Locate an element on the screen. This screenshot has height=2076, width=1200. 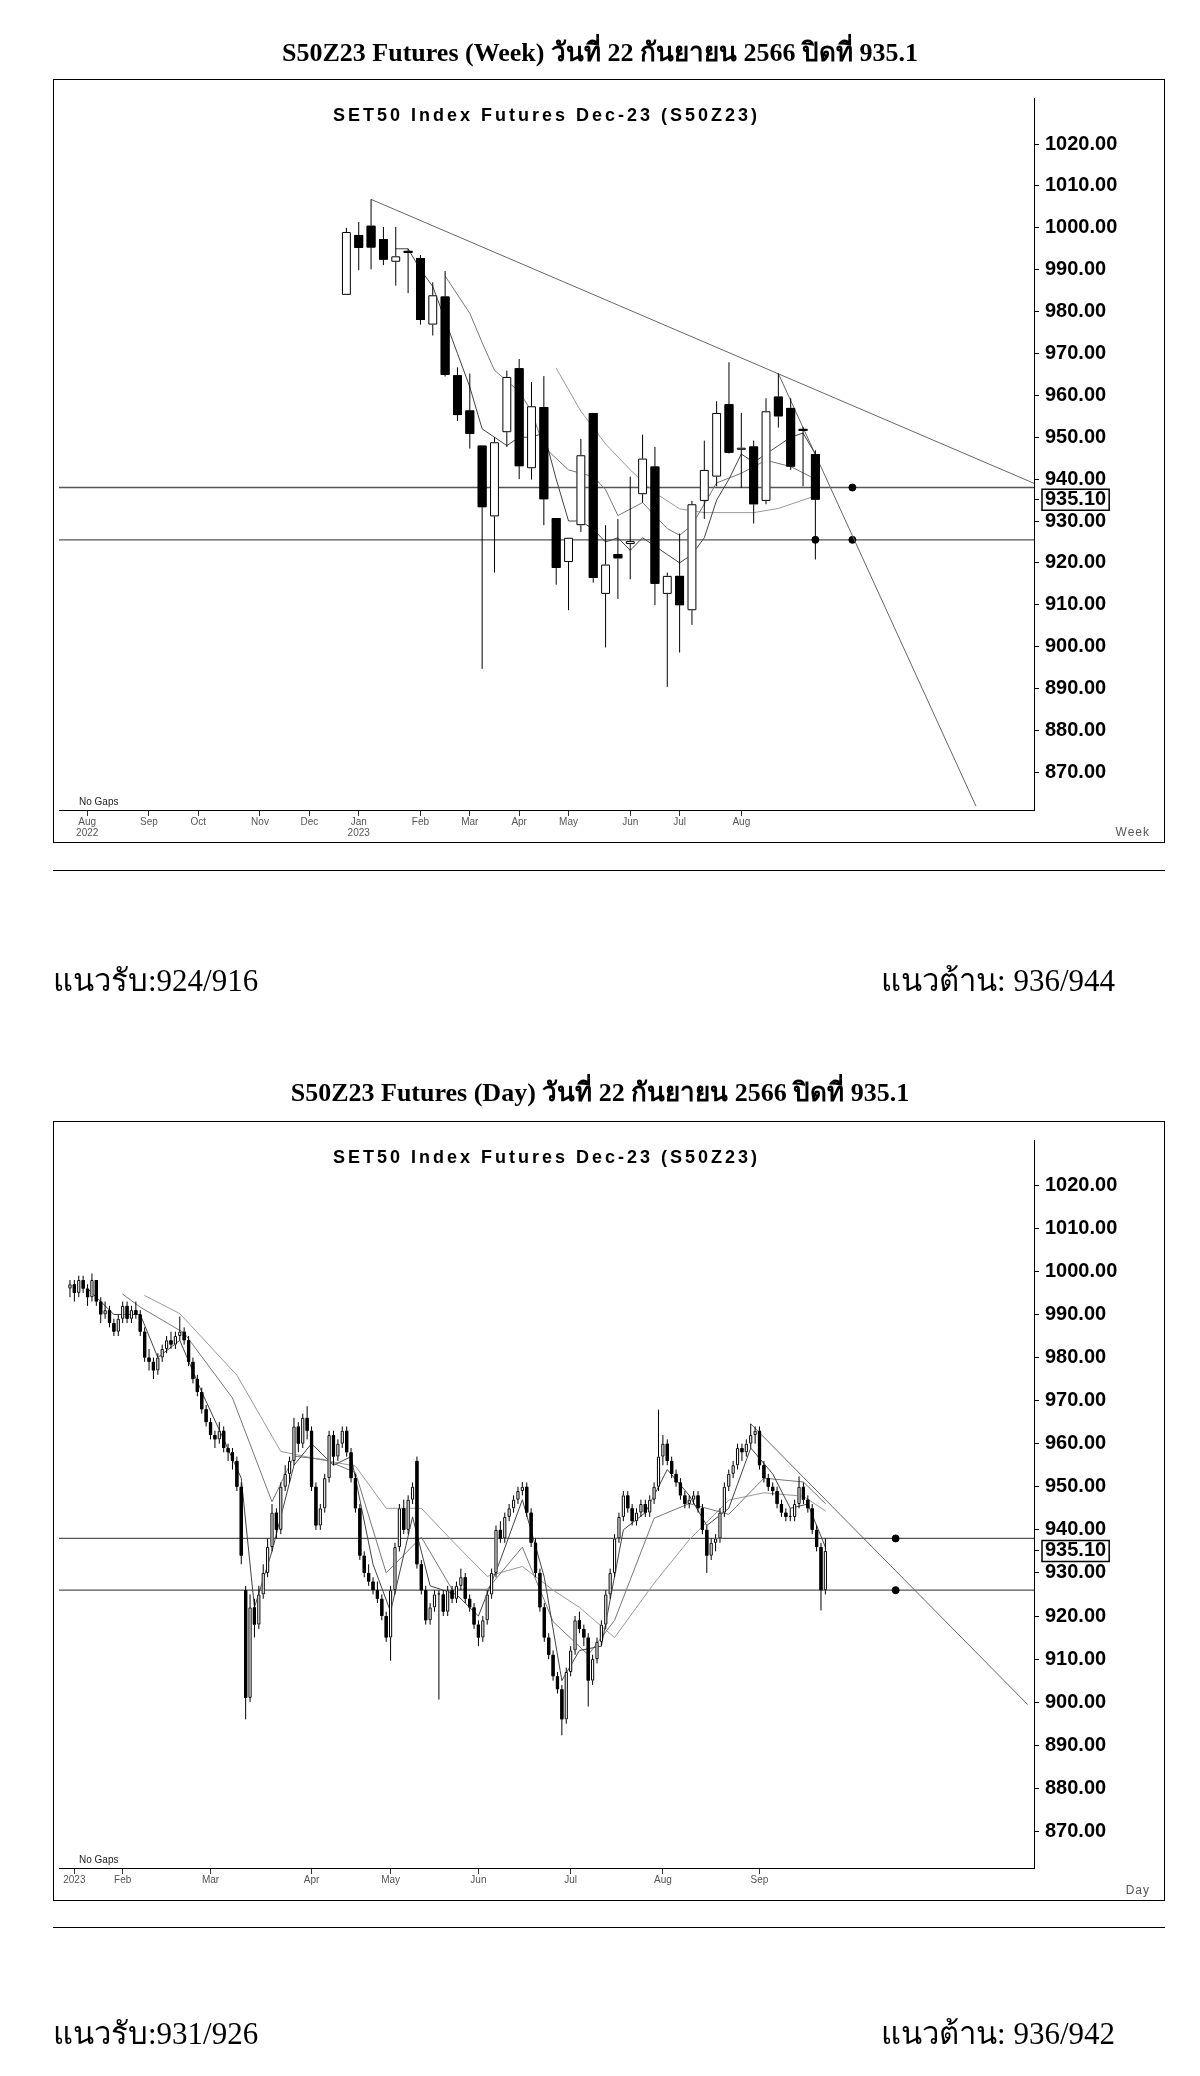
x-tick-label: Oct is located at coordinates (198, 822).